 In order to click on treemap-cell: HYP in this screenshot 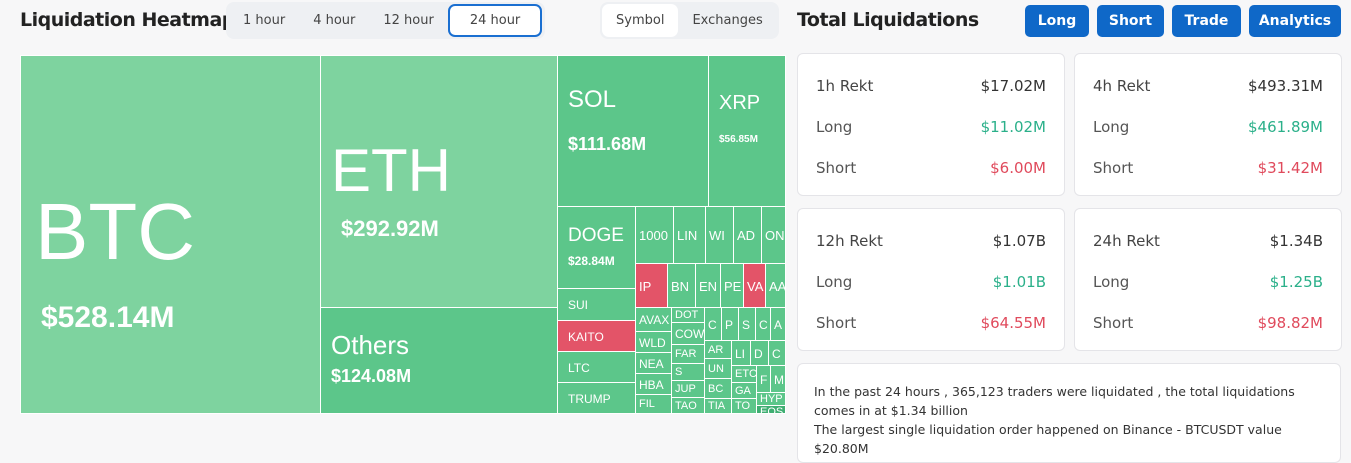, I will do `click(771, 399)`.